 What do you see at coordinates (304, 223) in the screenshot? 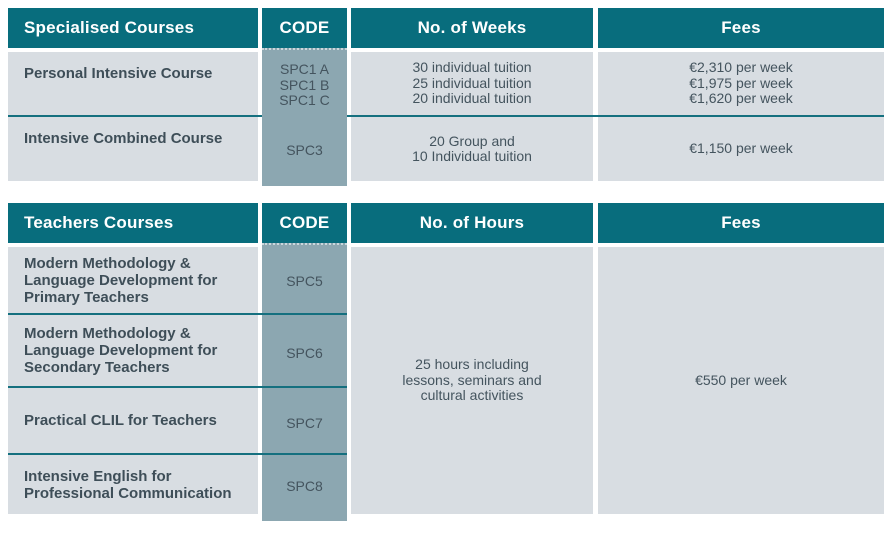
I see `table2-code-header: CODE` at bounding box center [304, 223].